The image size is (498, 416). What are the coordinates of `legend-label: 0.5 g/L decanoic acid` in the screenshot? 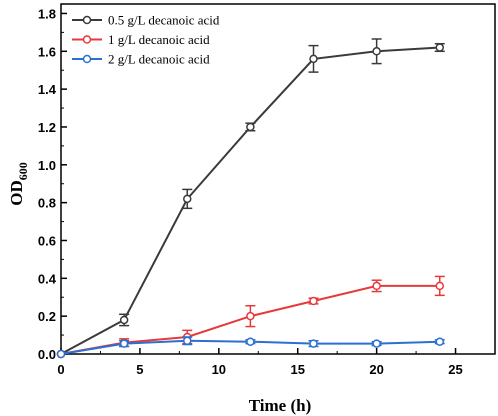 It's located at (164, 20).